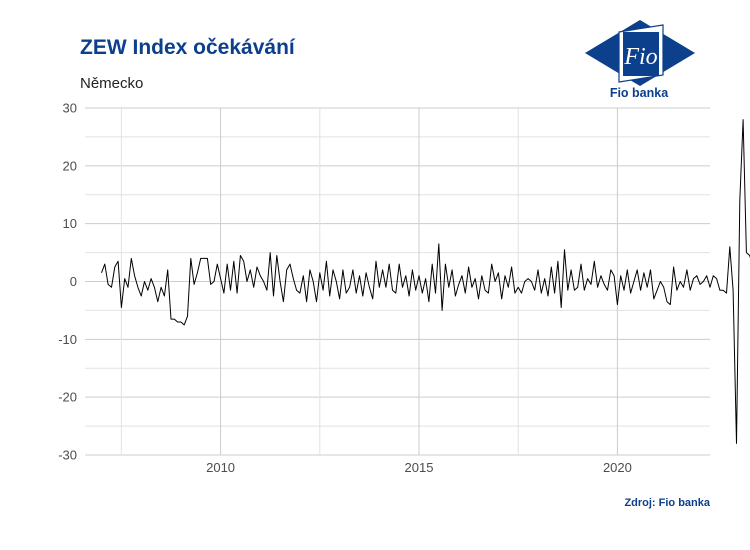  What do you see at coordinates (112, 83) in the screenshot?
I see `chart-subtitle: Německo` at bounding box center [112, 83].